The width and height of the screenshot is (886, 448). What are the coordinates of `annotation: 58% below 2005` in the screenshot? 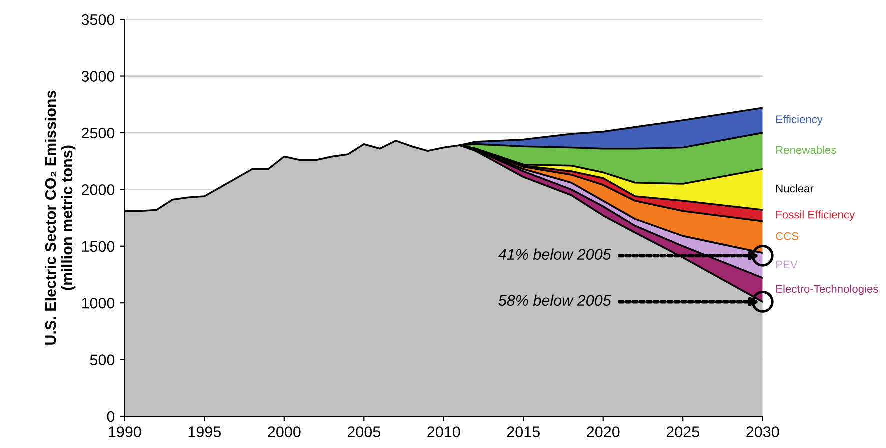 It's located at (555, 300).